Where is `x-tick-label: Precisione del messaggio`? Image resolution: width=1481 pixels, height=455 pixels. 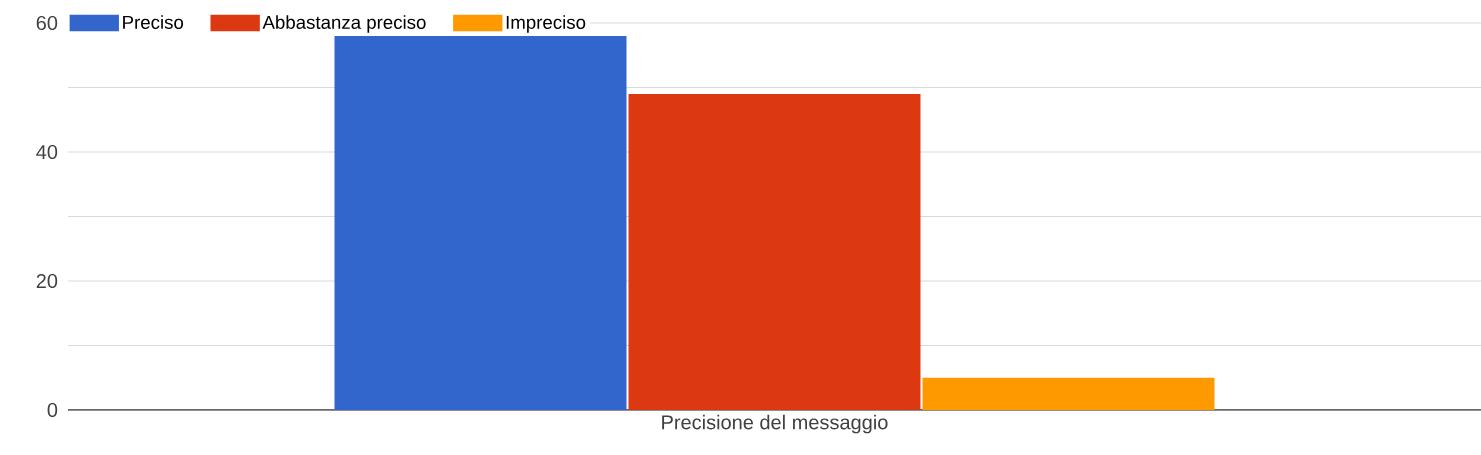 x-tick-label: Precisione del messaggio is located at coordinates (775, 424).